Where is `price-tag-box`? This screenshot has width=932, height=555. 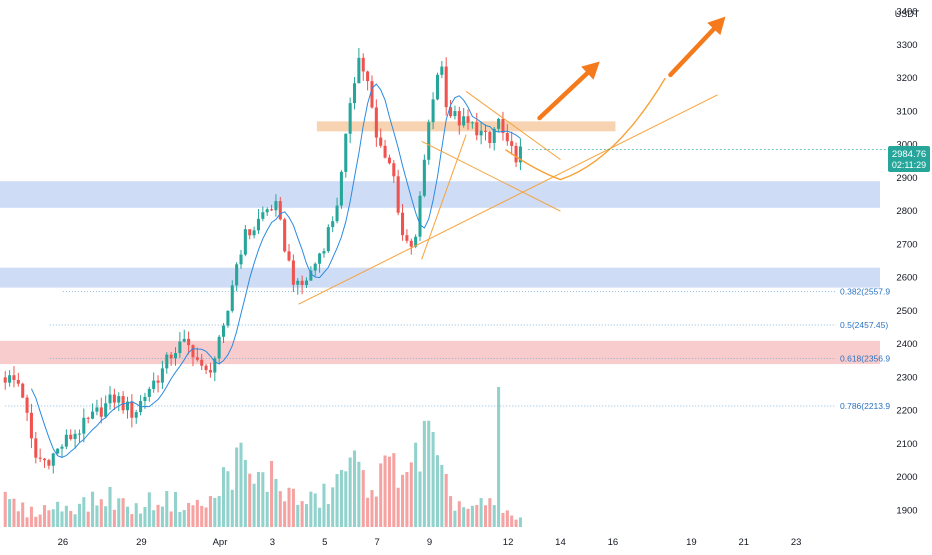 price-tag-box is located at coordinates (909, 159).